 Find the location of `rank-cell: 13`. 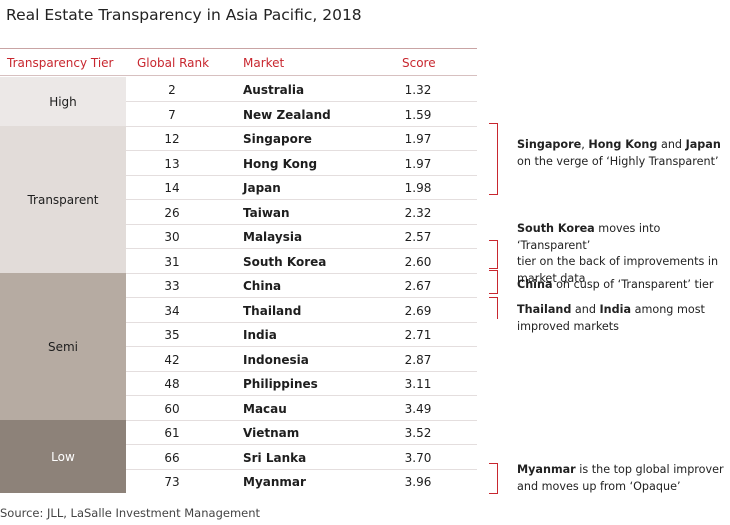

rank-cell: 13 is located at coordinates (172, 163).